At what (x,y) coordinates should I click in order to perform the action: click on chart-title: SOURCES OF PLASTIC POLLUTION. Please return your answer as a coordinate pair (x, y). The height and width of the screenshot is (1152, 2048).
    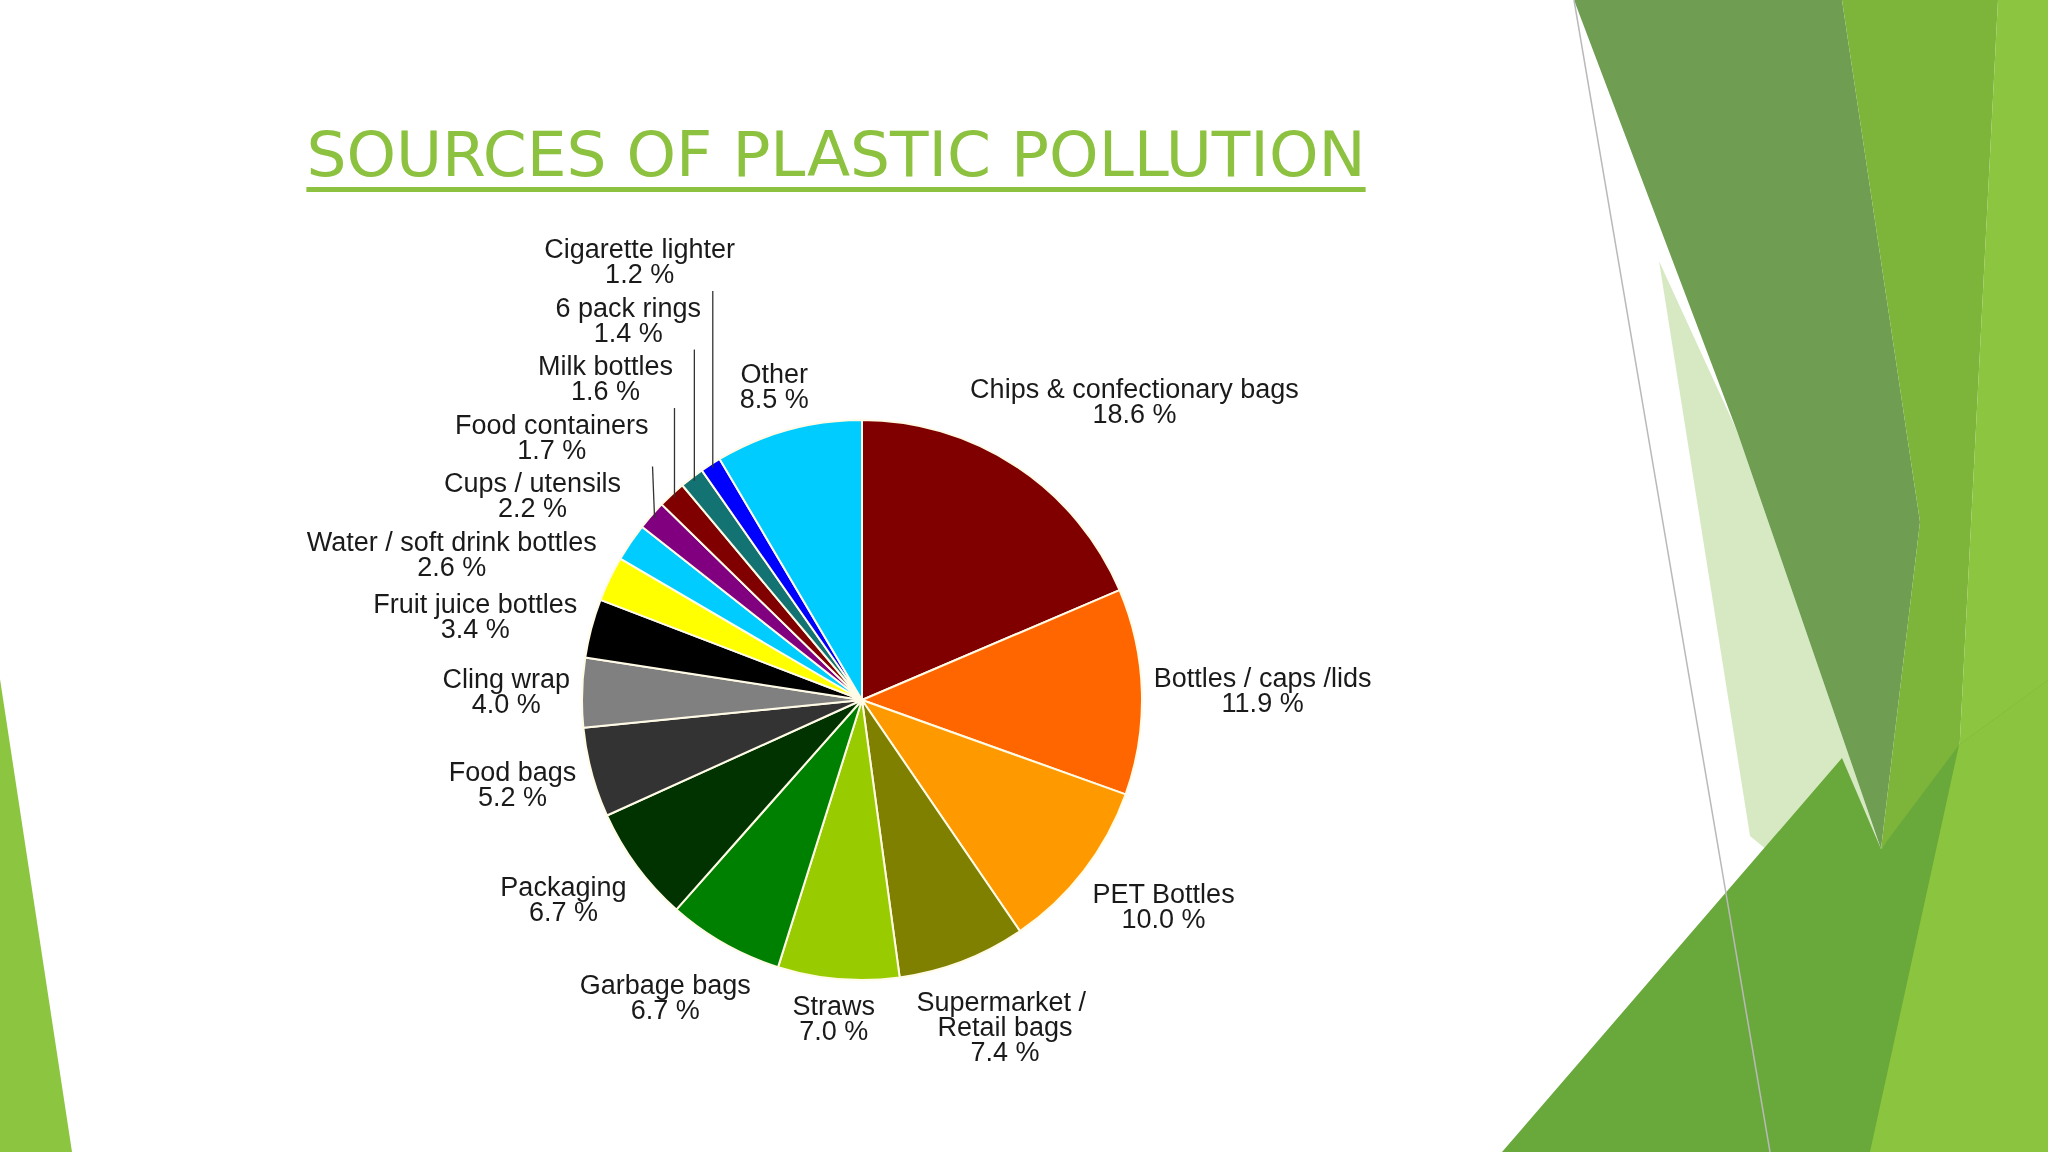
    Looking at the image, I should click on (836, 154).